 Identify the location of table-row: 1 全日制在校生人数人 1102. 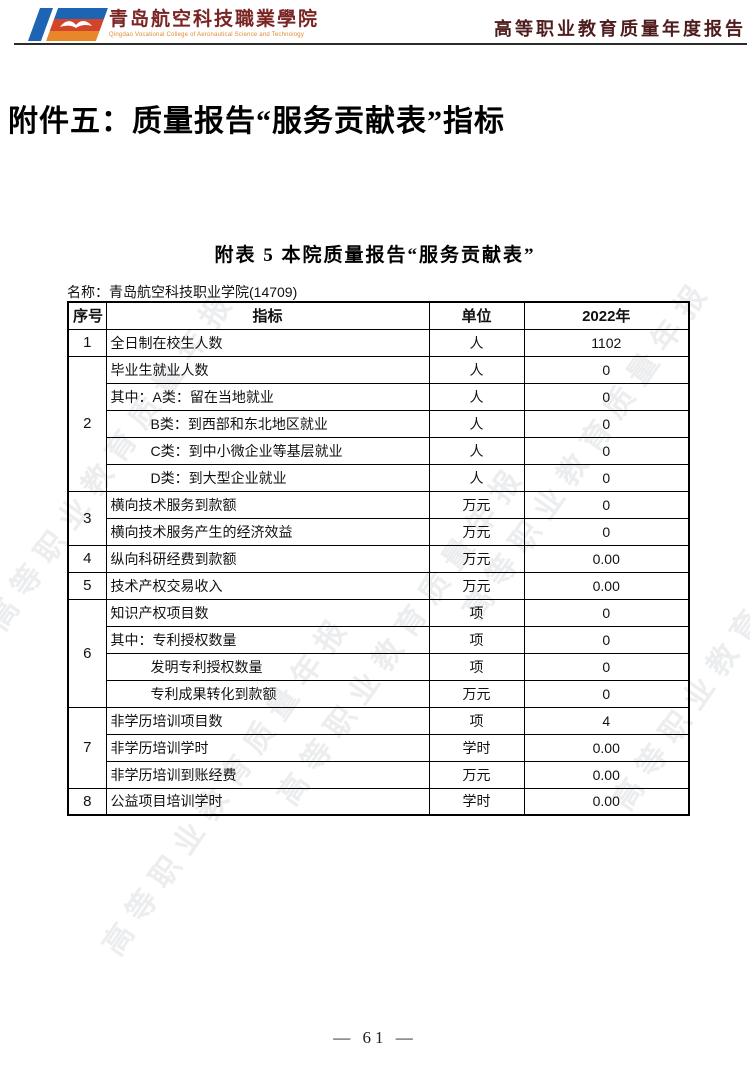
(378, 342).